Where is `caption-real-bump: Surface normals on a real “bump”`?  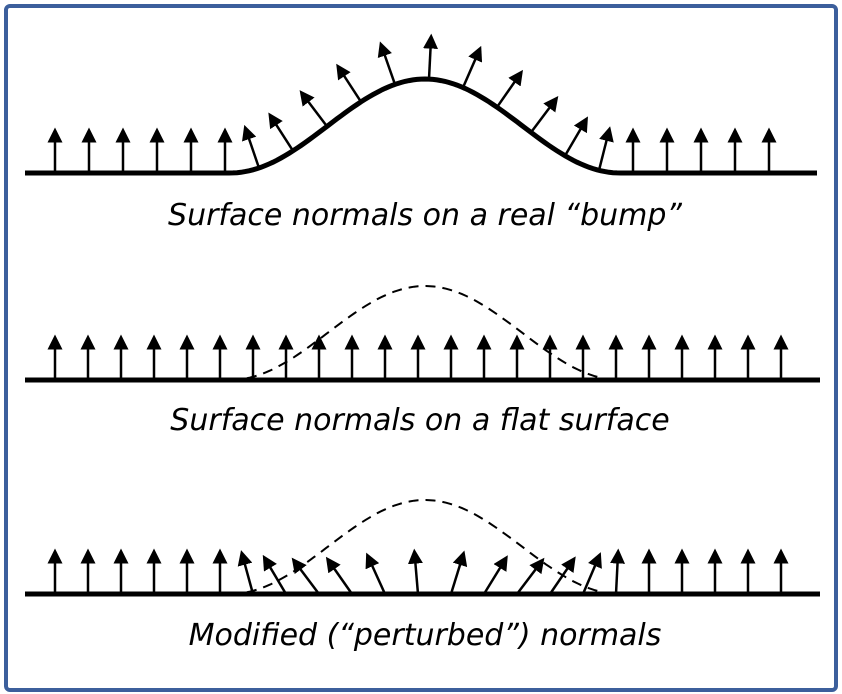 caption-real-bump: Surface normals on a real “bump” is located at coordinates (425, 215).